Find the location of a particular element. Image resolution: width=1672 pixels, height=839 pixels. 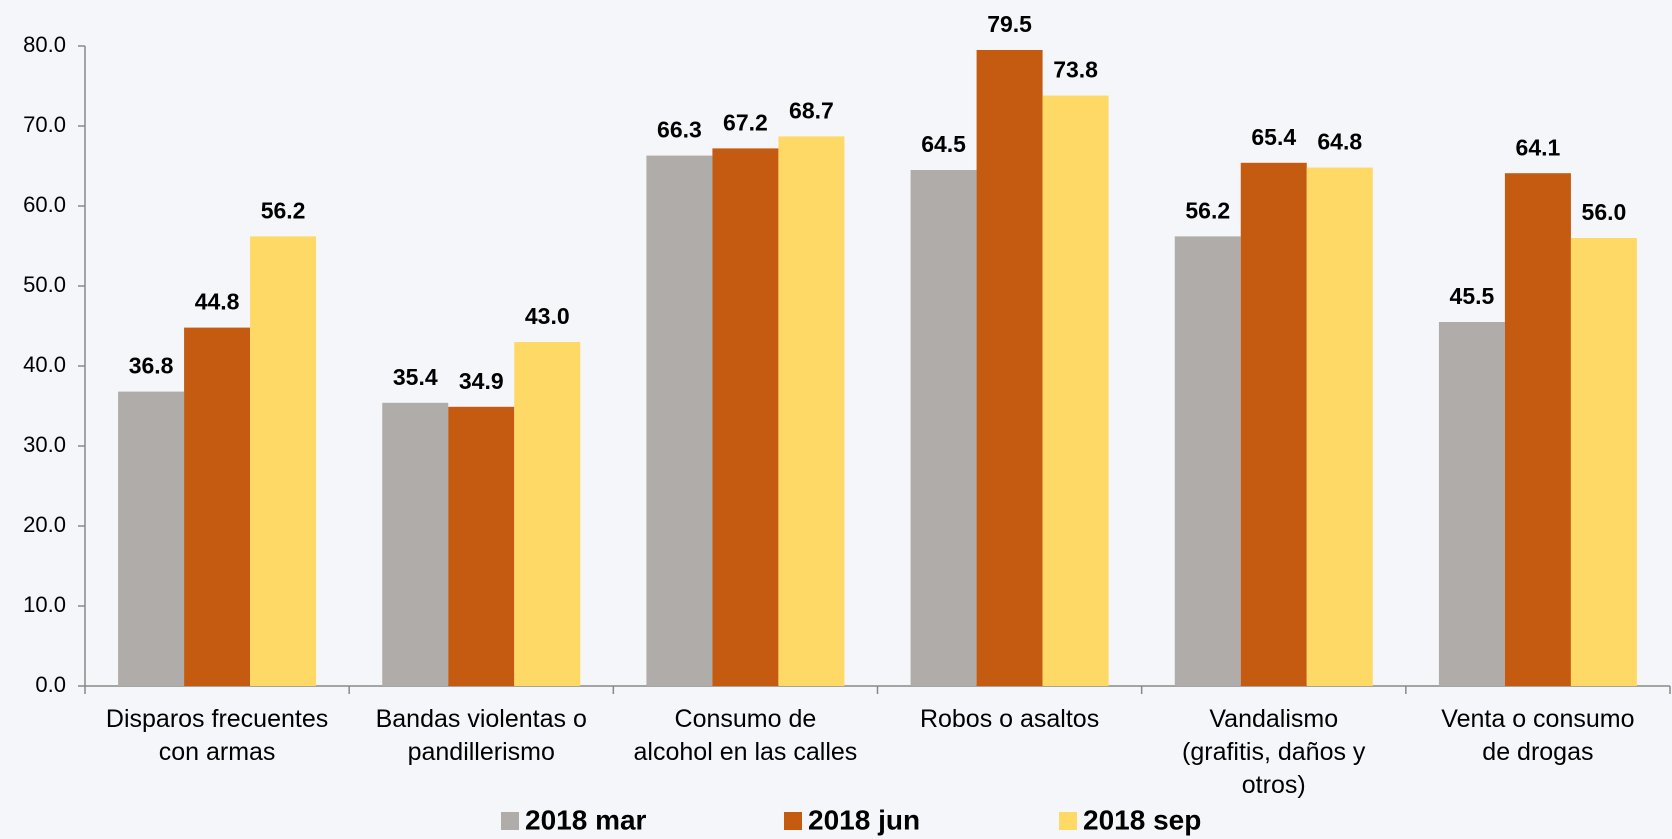

data-label: 65.4 is located at coordinates (1273, 137).